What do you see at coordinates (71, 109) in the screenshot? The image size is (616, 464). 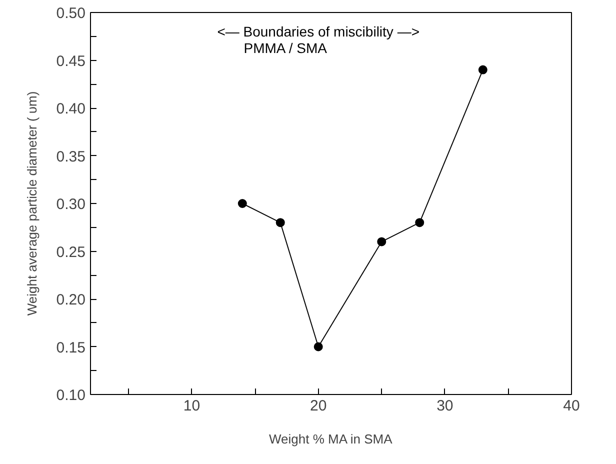 I see `y-tick-label: 0.40` at bounding box center [71, 109].